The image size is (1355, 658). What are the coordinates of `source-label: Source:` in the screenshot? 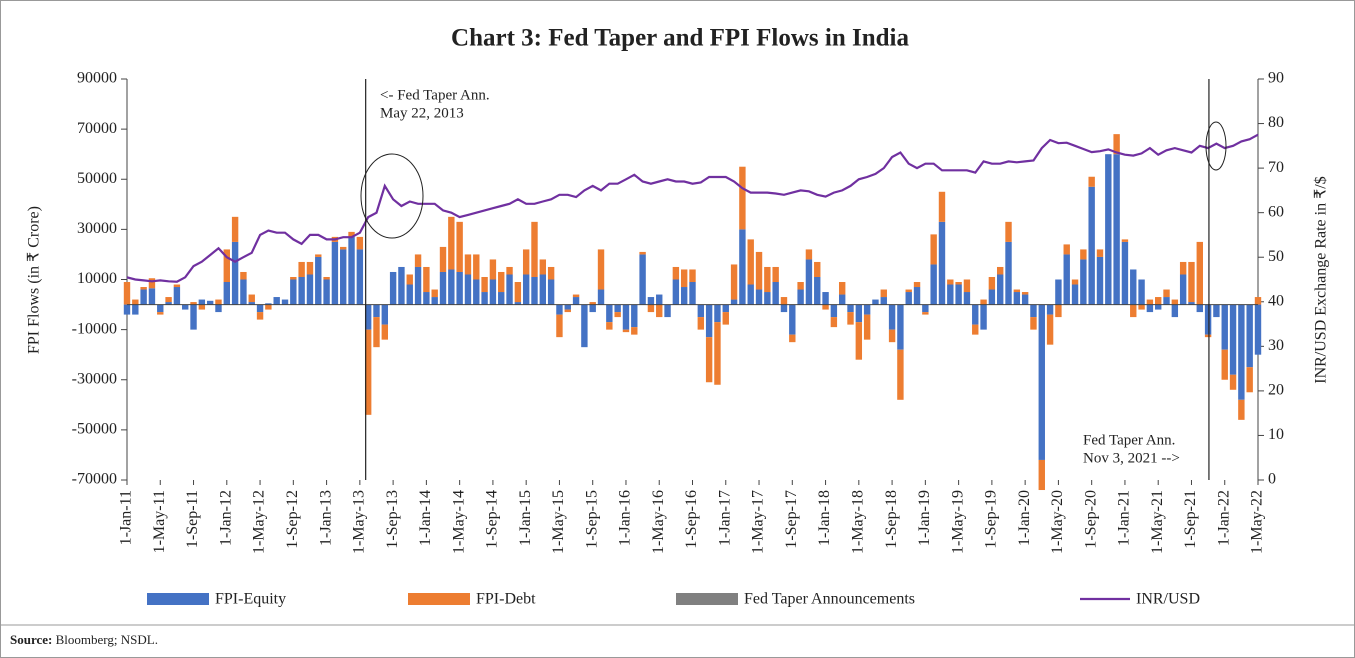 It's located at (31, 639).